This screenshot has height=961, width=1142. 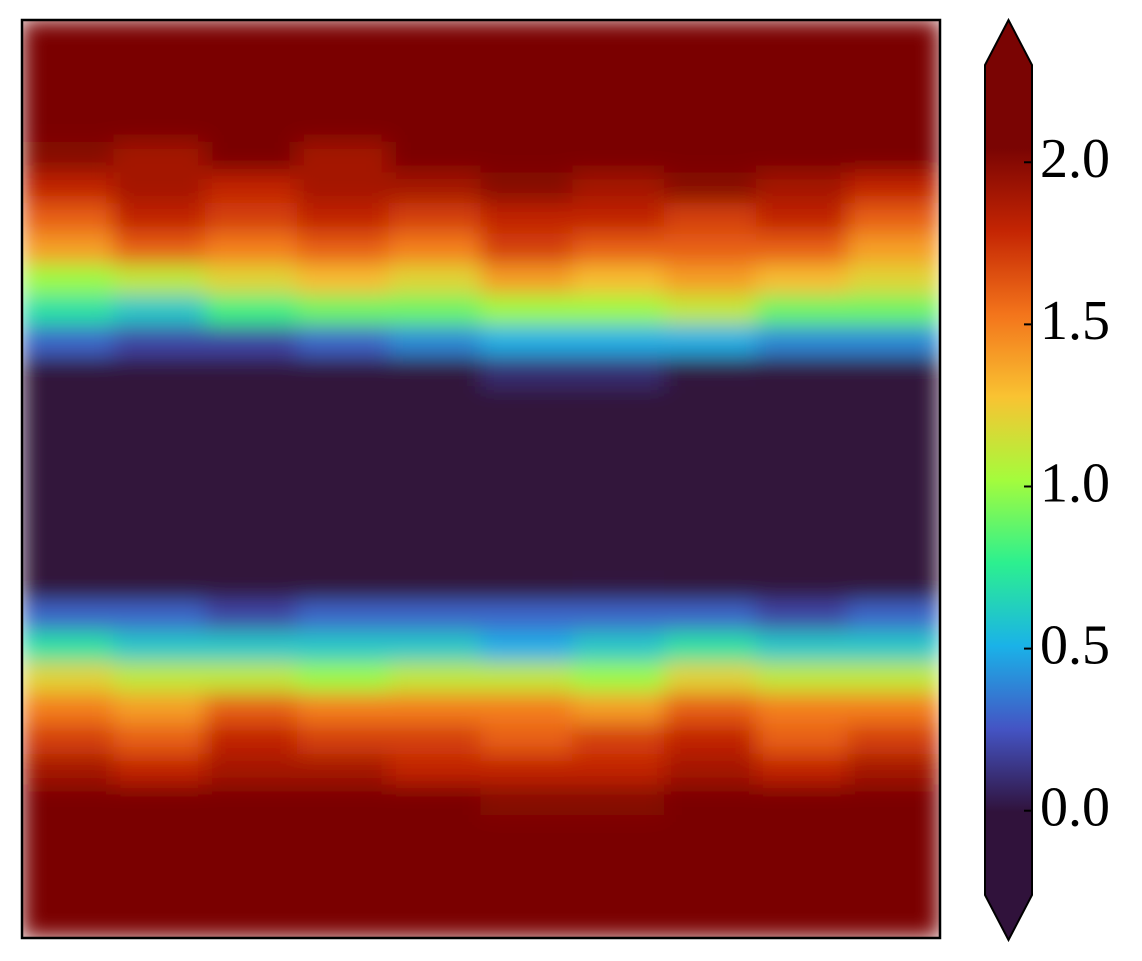 What do you see at coordinates (1075, 483) in the screenshot?
I see `colorbar-tick-label: 1.0` at bounding box center [1075, 483].